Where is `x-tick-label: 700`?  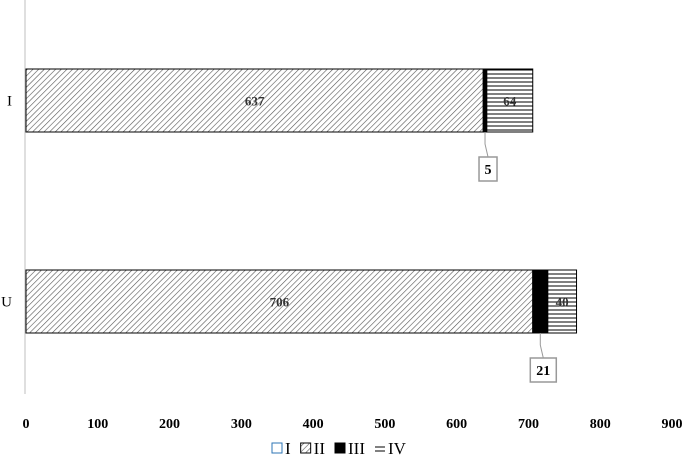 x-tick-label: 700 is located at coordinates (528, 424).